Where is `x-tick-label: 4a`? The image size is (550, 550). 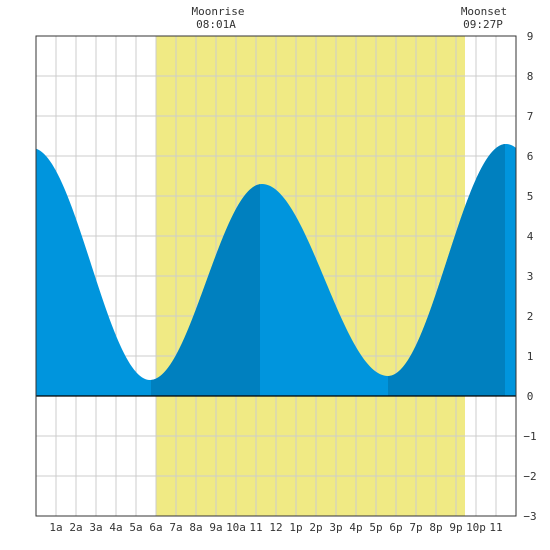
x-tick-label: 4a is located at coordinates (115, 527).